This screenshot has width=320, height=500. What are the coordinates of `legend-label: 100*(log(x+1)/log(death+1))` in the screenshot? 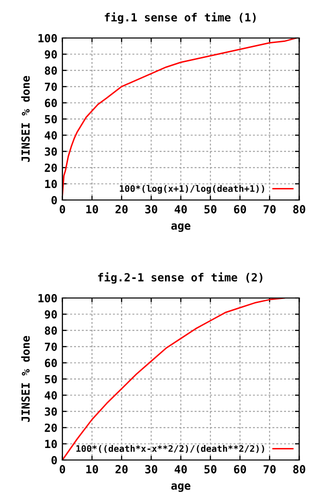 It's located at (192, 189).